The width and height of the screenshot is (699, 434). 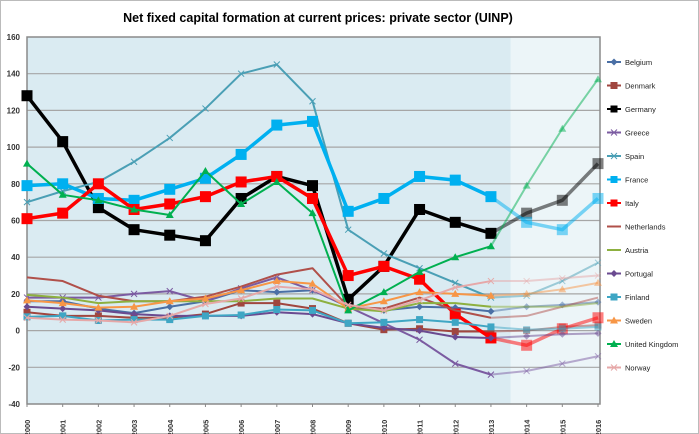 I want to click on x-tick-label: 2015, so click(x=562, y=427).